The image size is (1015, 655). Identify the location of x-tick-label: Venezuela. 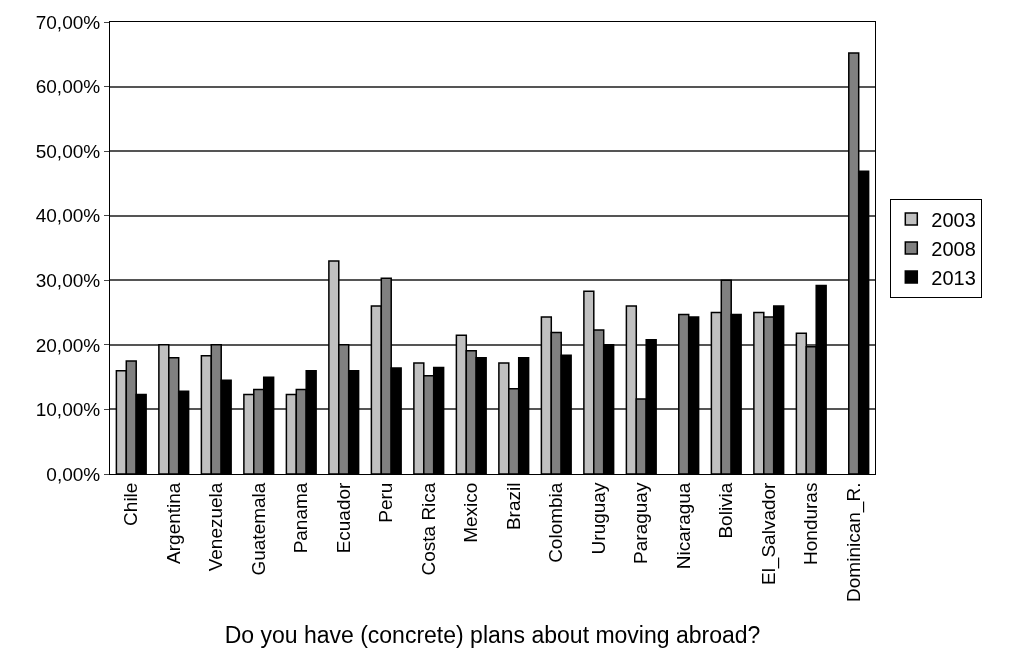
(216, 527).